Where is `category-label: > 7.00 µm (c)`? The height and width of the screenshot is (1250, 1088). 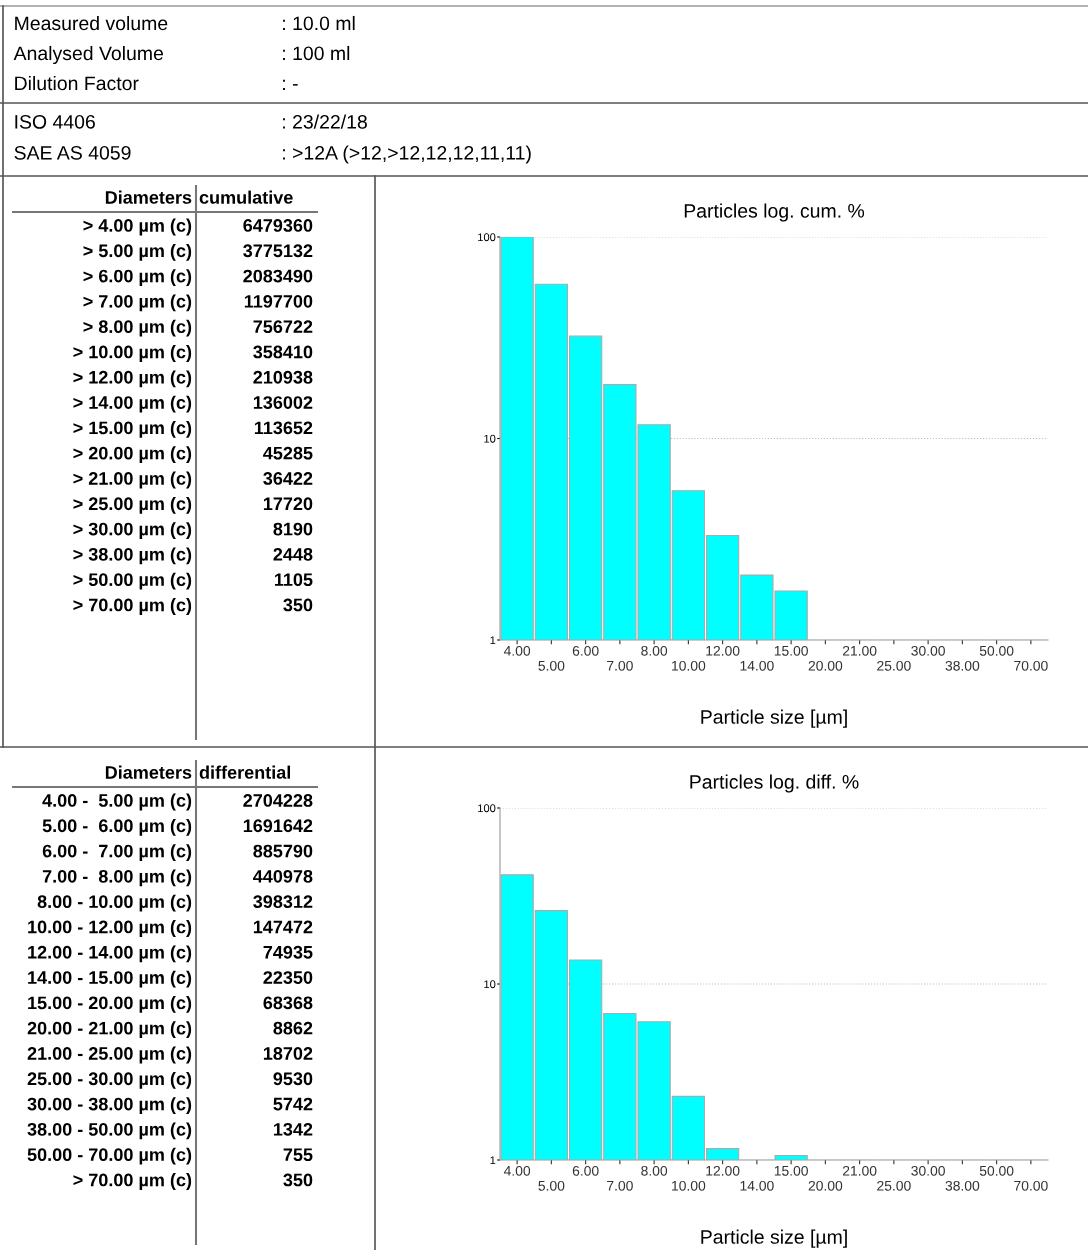
category-label: > 7.00 µm (c) is located at coordinates (137, 303).